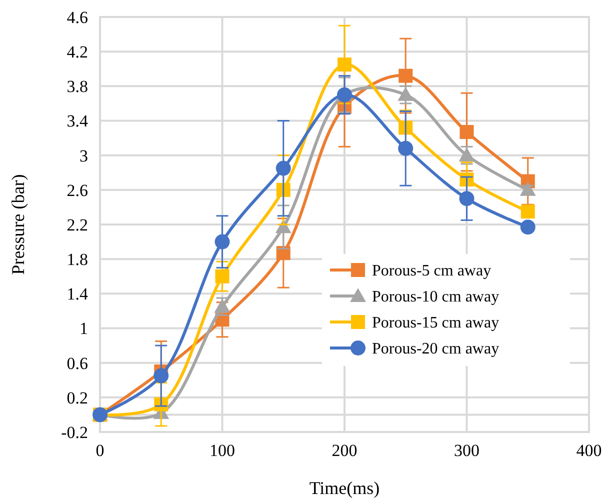 This screenshot has width=611, height=504. Describe the element at coordinates (222, 450) in the screenshot. I see `x-tick-label: 100` at that location.